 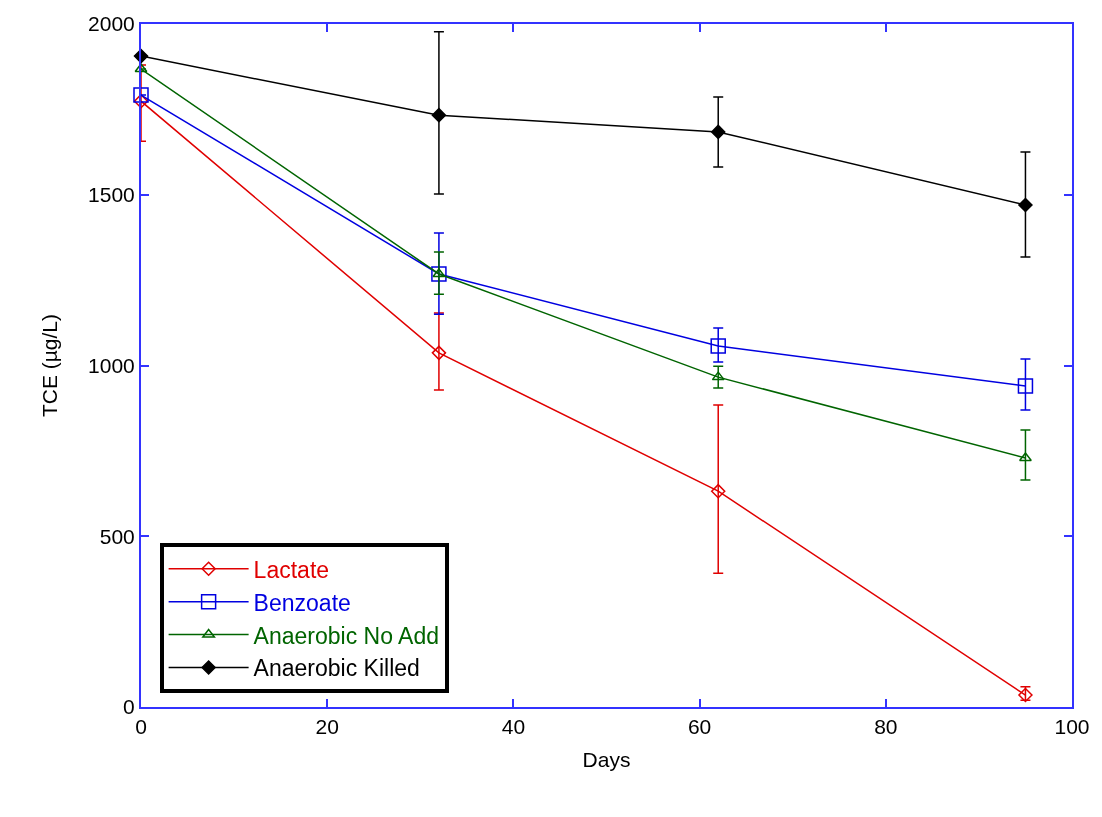 What do you see at coordinates (346, 635) in the screenshot?
I see `legend-label: Anaerobic No Add` at bounding box center [346, 635].